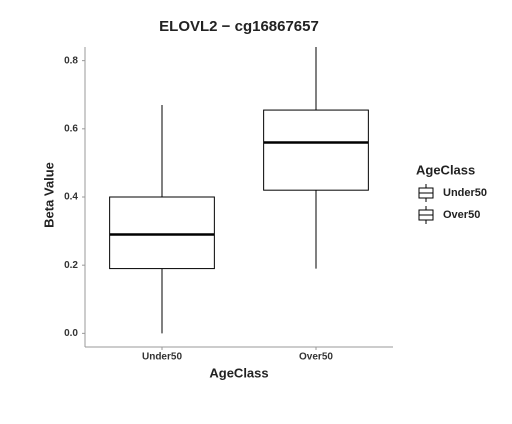 This screenshot has height=424, width=512. Describe the element at coordinates (71, 60) in the screenshot. I see `y-tick-label: 0.8` at that location.